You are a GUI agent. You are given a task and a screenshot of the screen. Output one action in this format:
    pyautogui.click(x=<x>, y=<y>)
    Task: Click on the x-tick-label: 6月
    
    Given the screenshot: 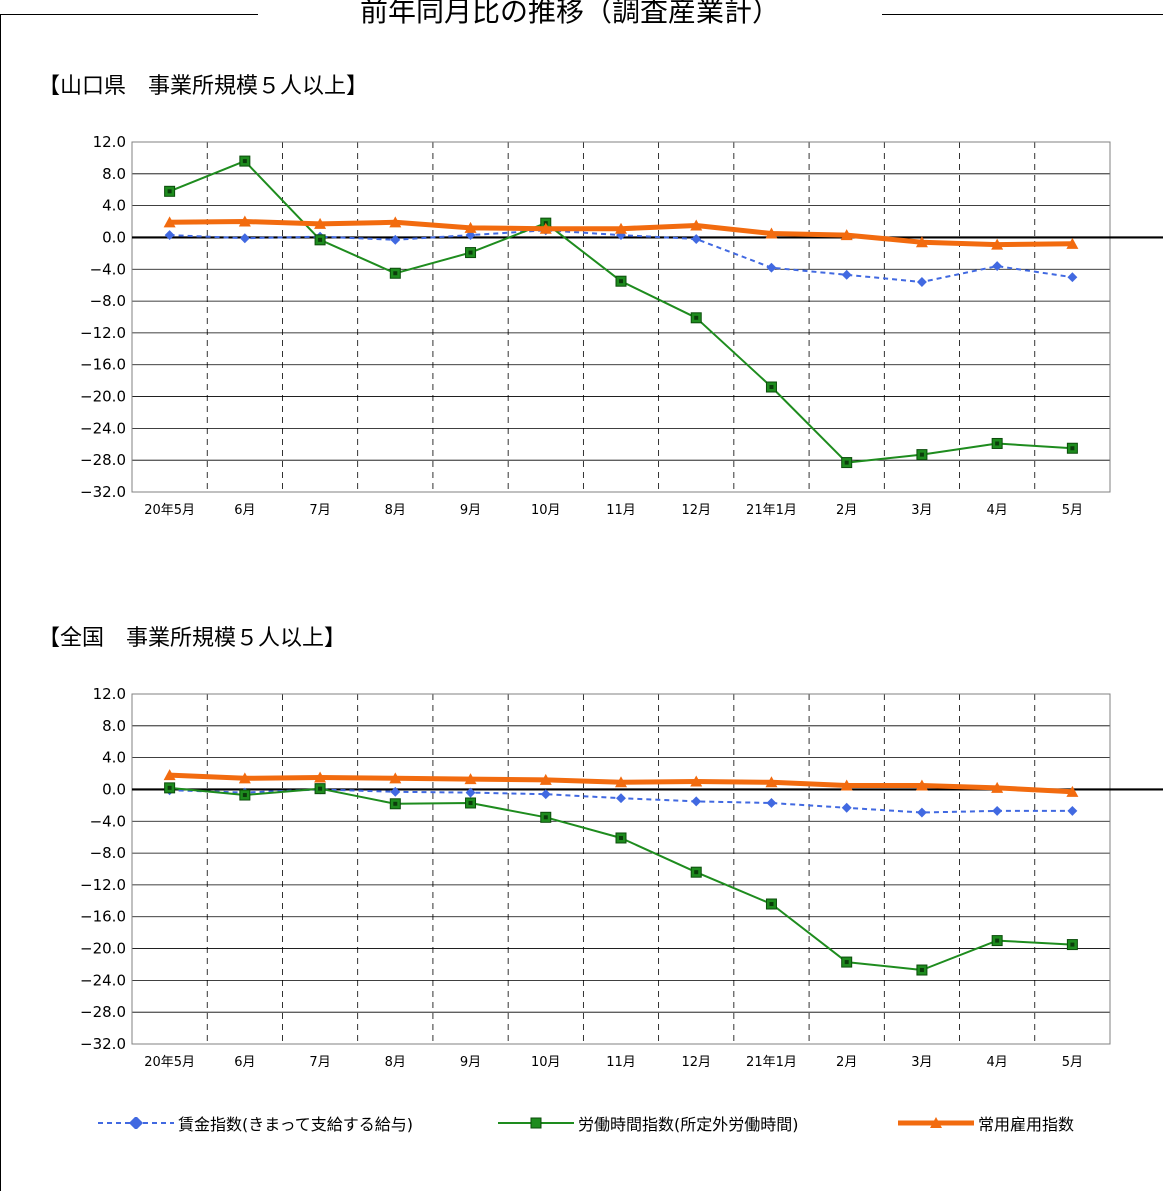 What is the action you would take?
    pyautogui.click(x=244, y=510)
    